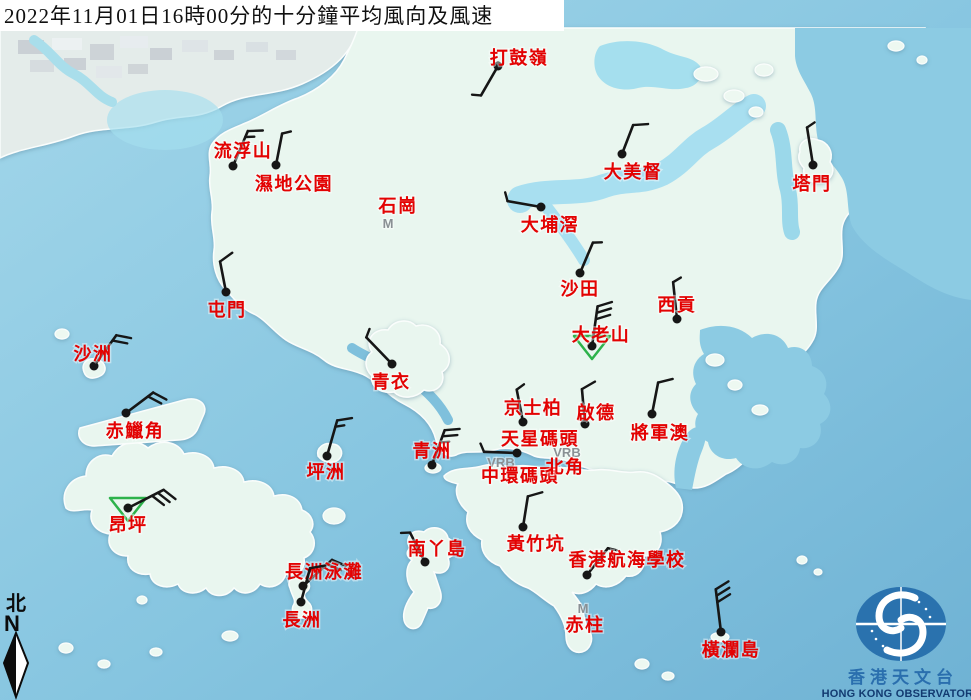  I want to click on station-label-wong-chuk-hang: 黃竹坑, so click(536, 543).